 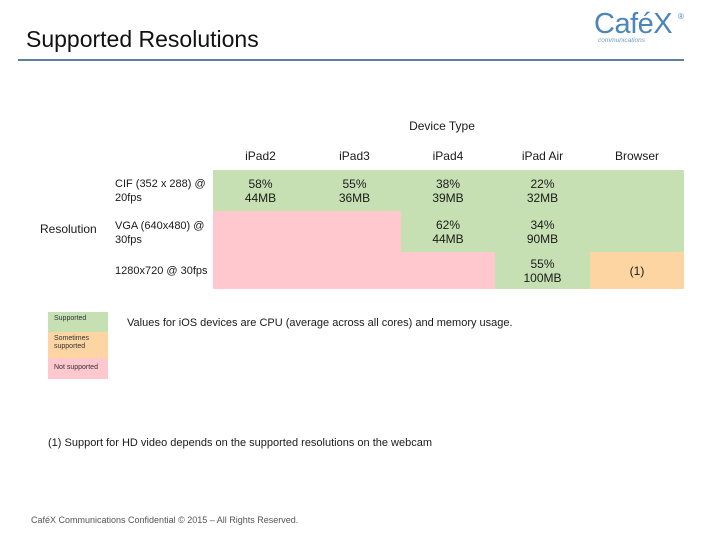 I want to click on legend-supported-label: Supported, so click(x=70, y=318).